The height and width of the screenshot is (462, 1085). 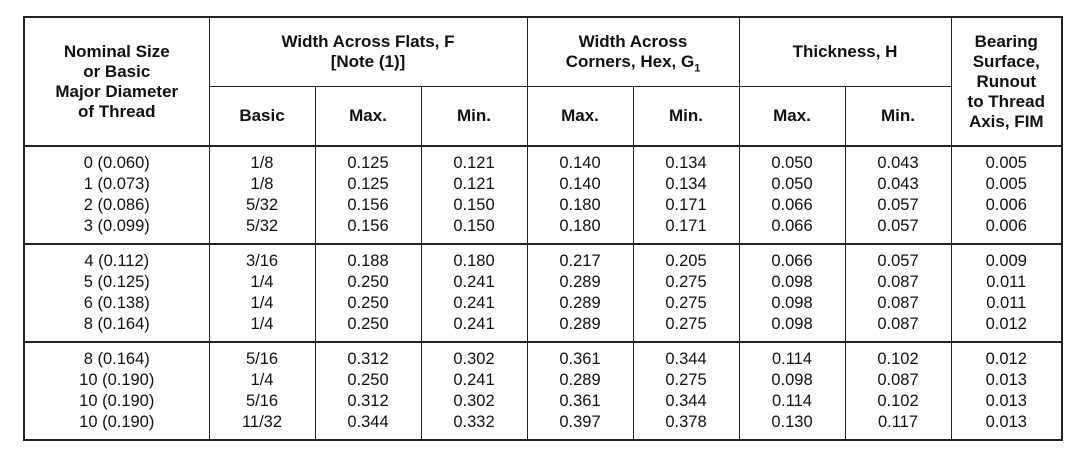 I want to click on cell-flats-min: 0.332, so click(x=474, y=426).